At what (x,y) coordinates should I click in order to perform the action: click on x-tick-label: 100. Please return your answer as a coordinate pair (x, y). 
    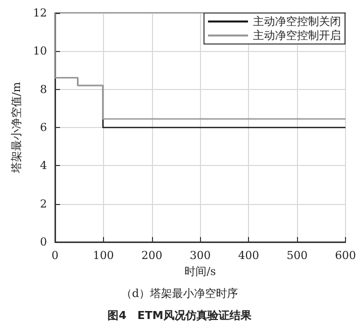
    Looking at the image, I should click on (103, 255).